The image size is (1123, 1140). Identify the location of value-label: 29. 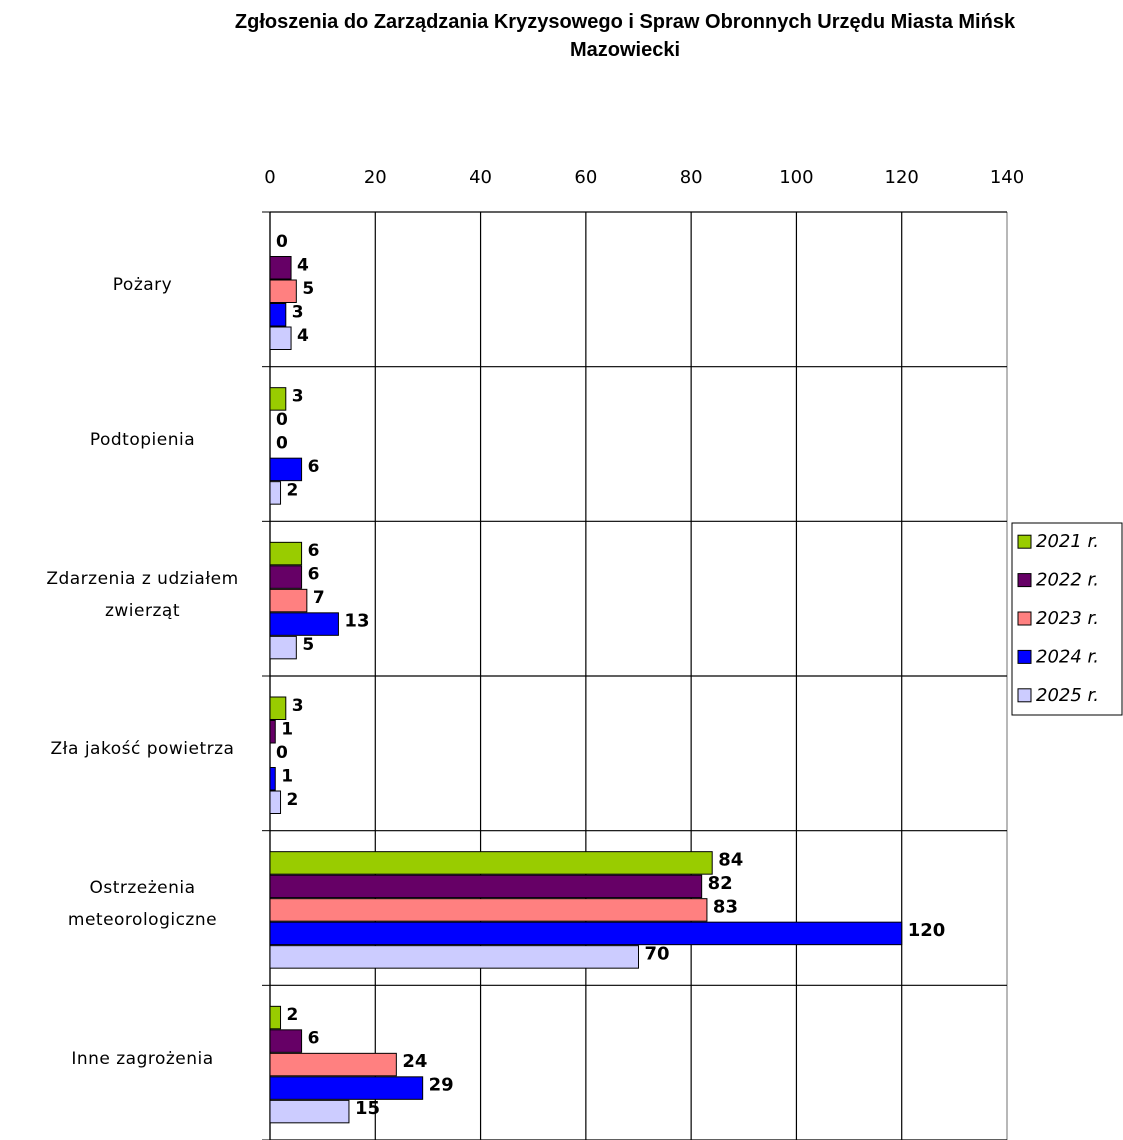
(441, 1085).